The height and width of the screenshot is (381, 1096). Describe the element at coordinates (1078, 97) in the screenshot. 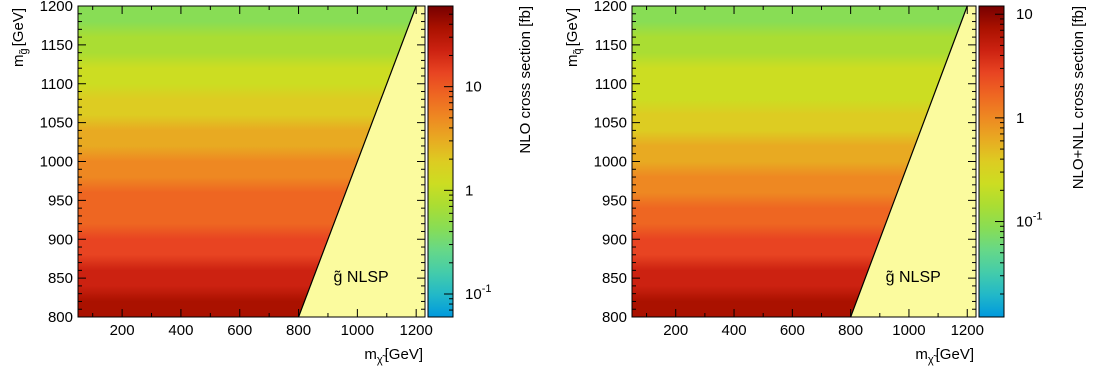

I see `colorbar-label: NLO+NLL cross section [fb]` at that location.